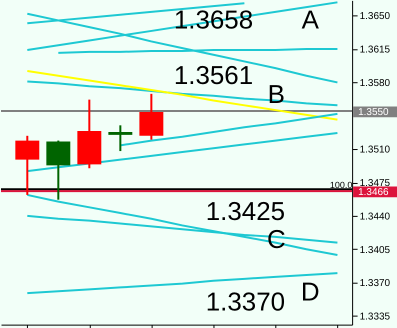  I want to click on annotation: 1.3425, so click(246, 212).